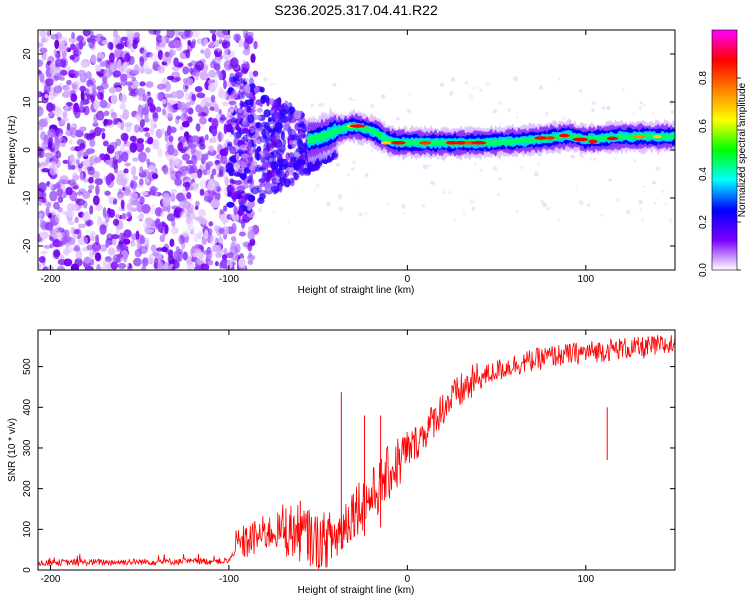 This screenshot has height=600, width=750. I want to click on figure-title: S236.2025.317.04.41.R22, so click(356, 10).